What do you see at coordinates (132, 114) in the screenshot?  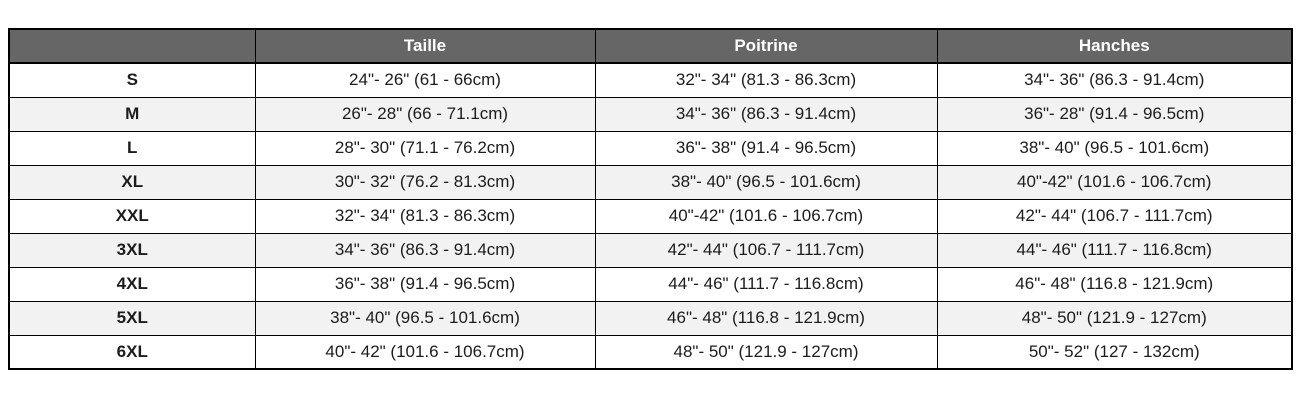 I see `size-label-cell: M` at bounding box center [132, 114].